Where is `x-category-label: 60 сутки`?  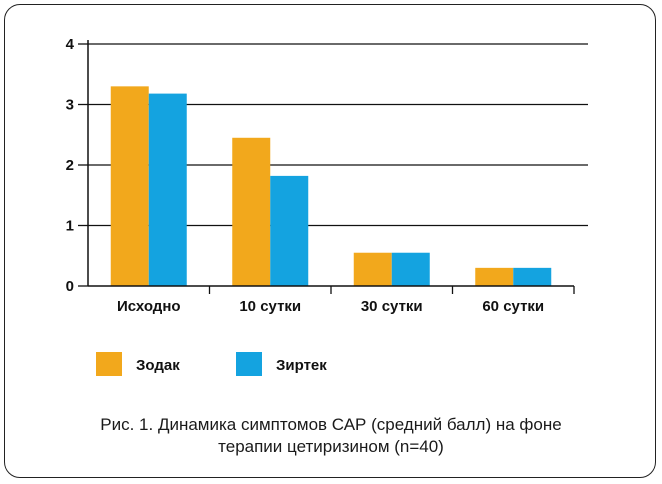 x-category-label: 60 сутки is located at coordinates (513, 306).